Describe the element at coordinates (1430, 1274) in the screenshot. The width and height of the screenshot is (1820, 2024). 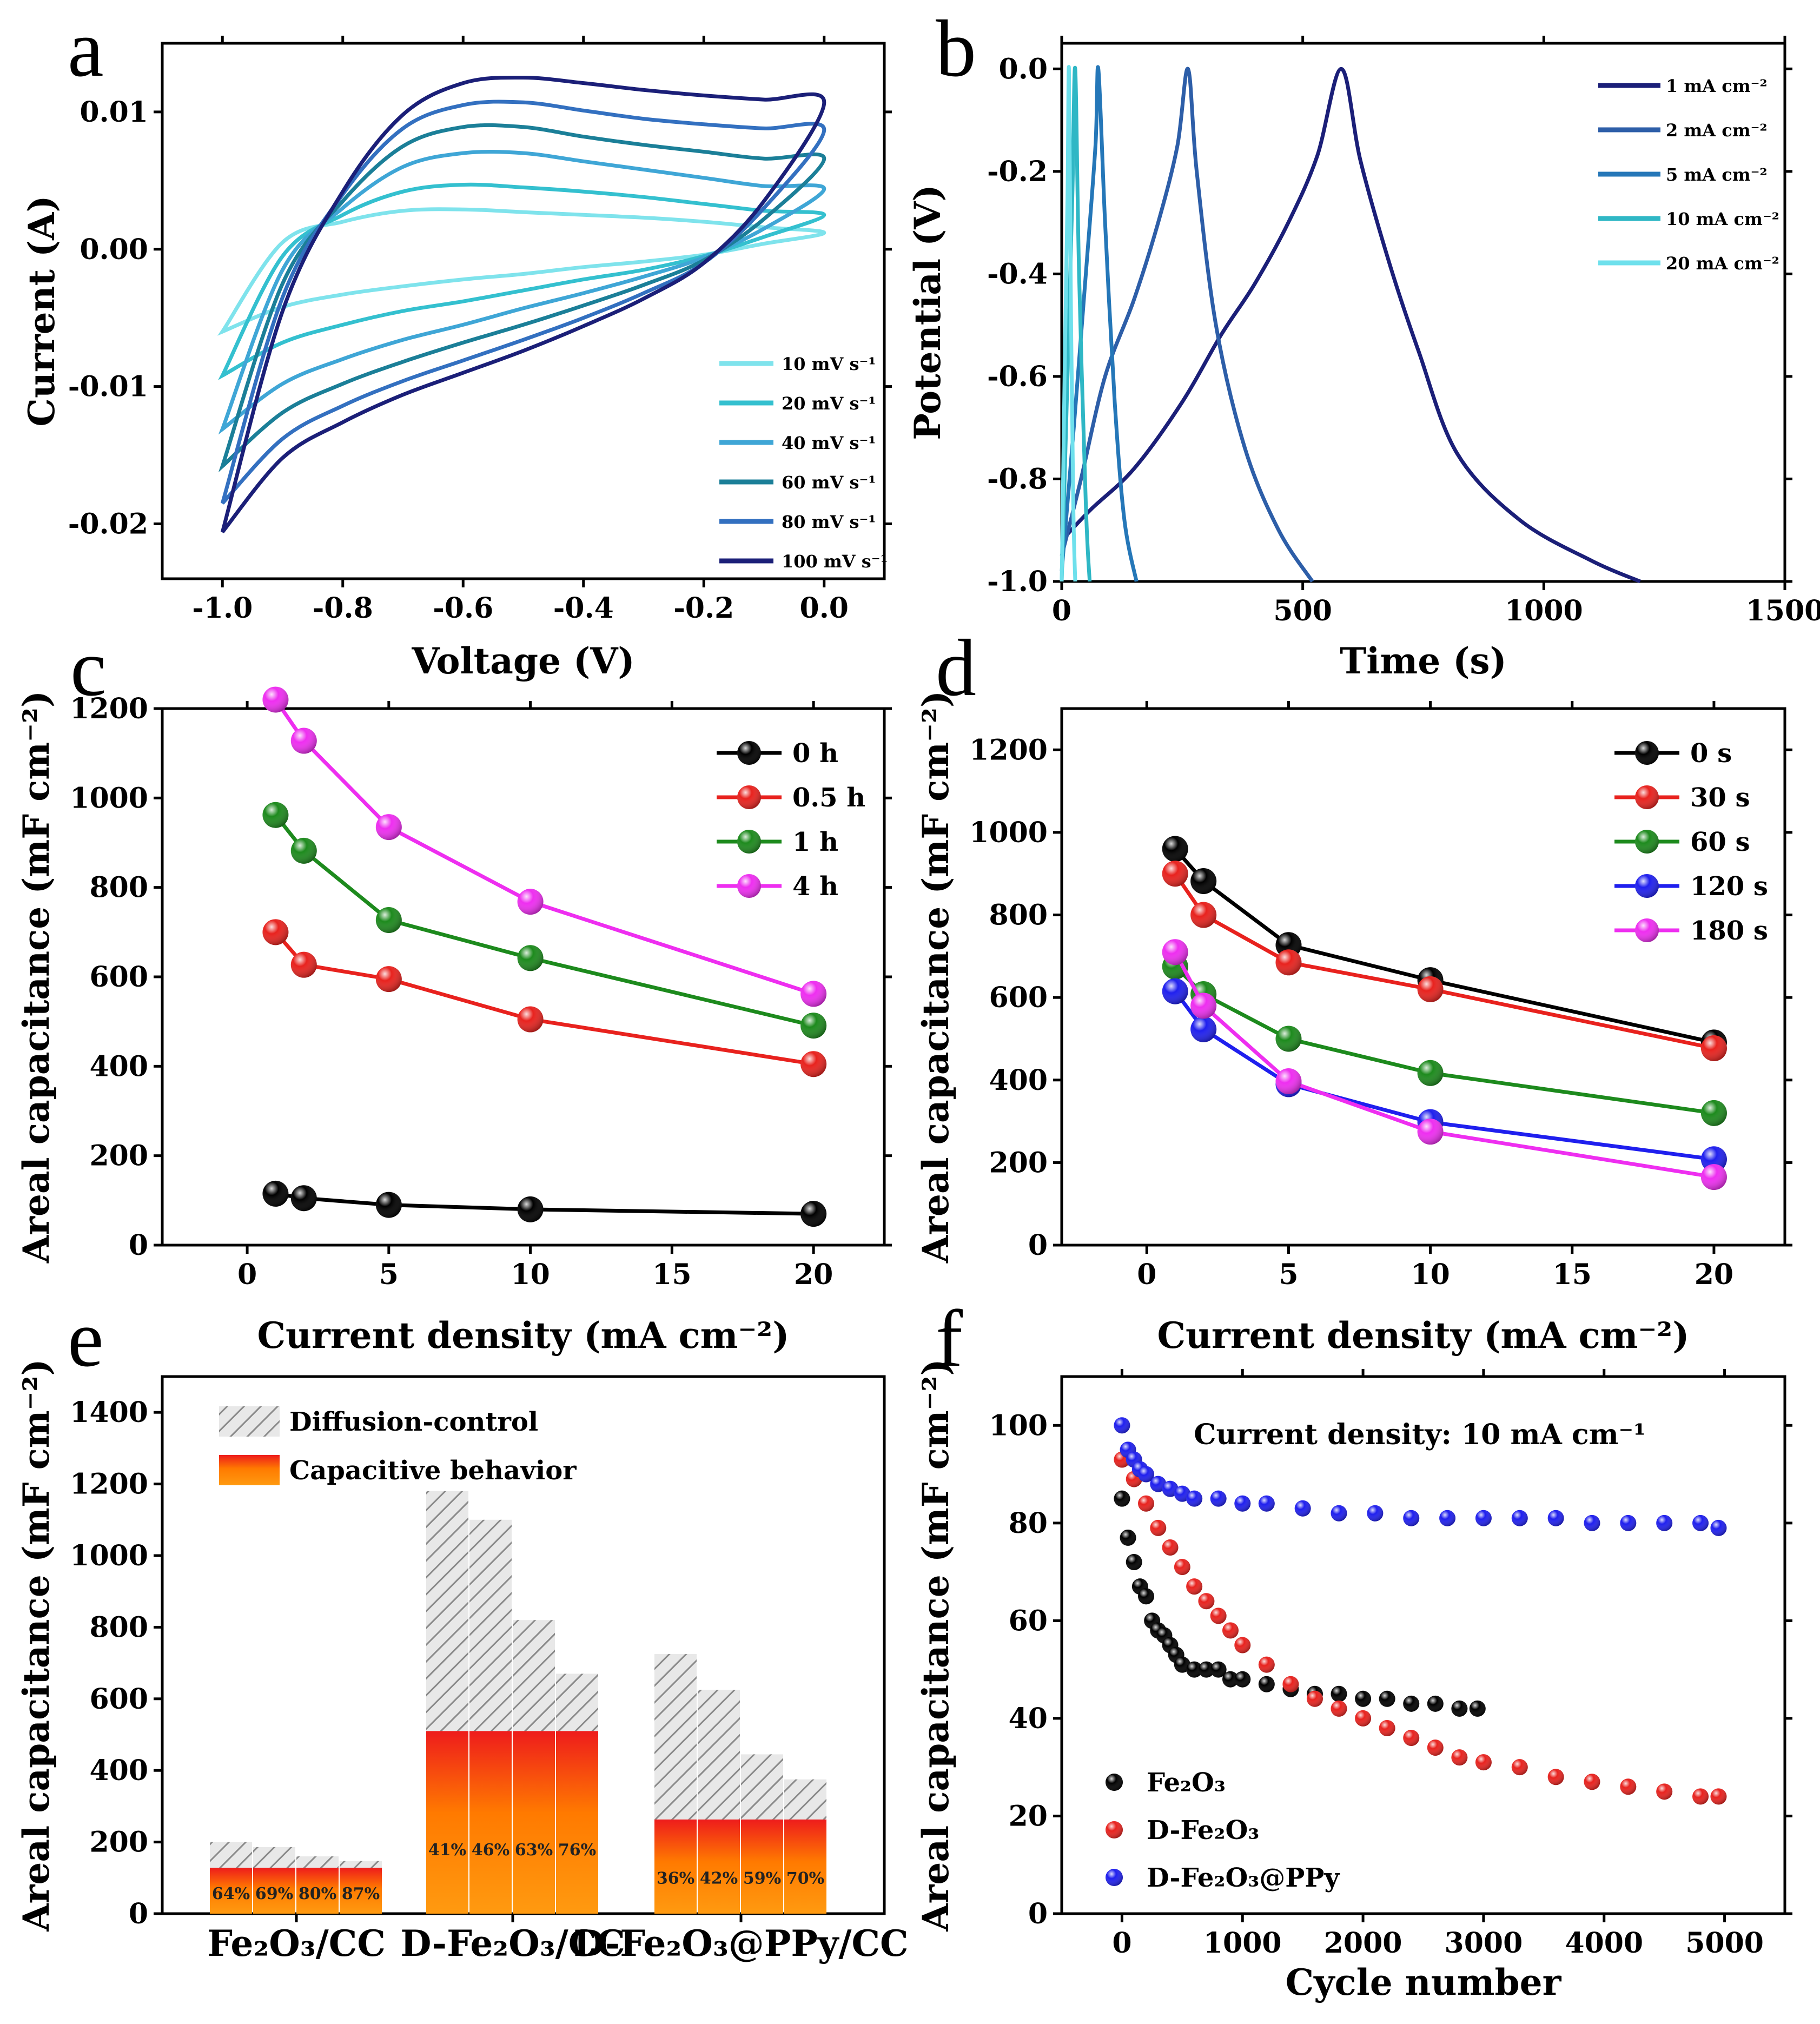
I see `x-tick-label: 10` at that location.